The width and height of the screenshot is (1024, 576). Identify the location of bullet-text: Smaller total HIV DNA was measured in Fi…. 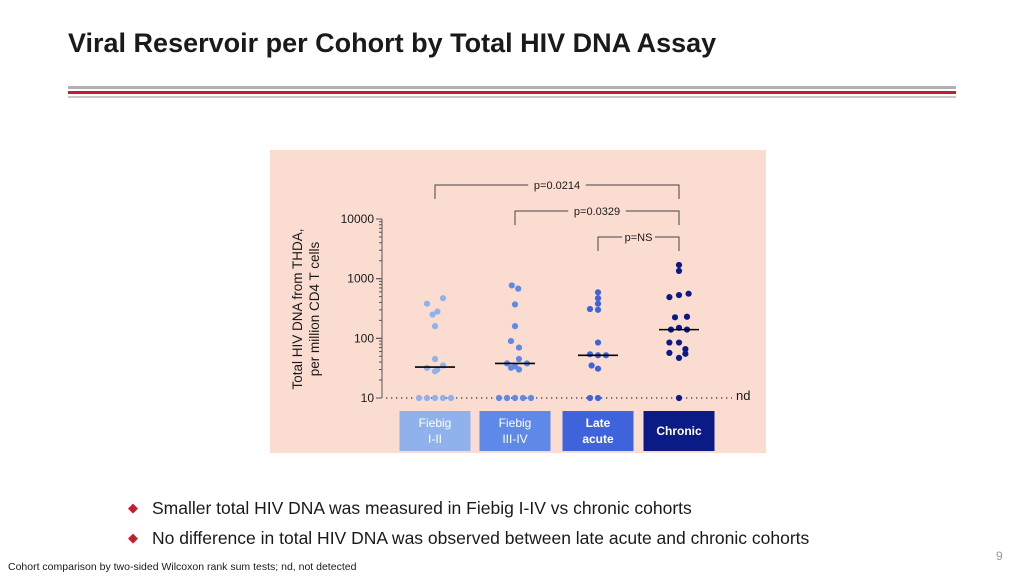
(422, 507).